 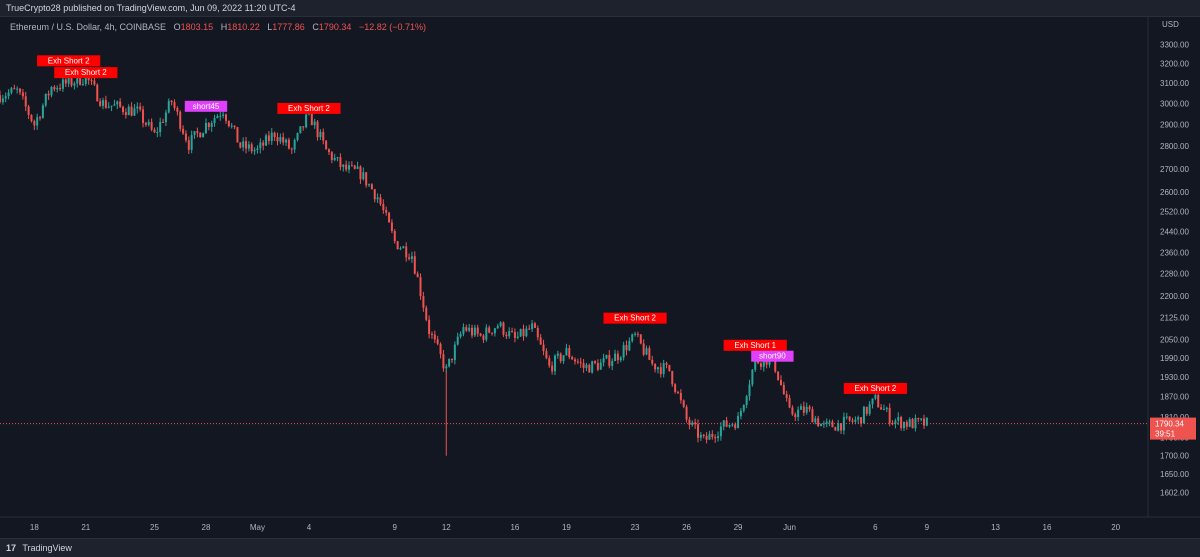 What do you see at coordinates (1174, 146) in the screenshot?
I see `y-tick-label: 2800.00` at bounding box center [1174, 146].